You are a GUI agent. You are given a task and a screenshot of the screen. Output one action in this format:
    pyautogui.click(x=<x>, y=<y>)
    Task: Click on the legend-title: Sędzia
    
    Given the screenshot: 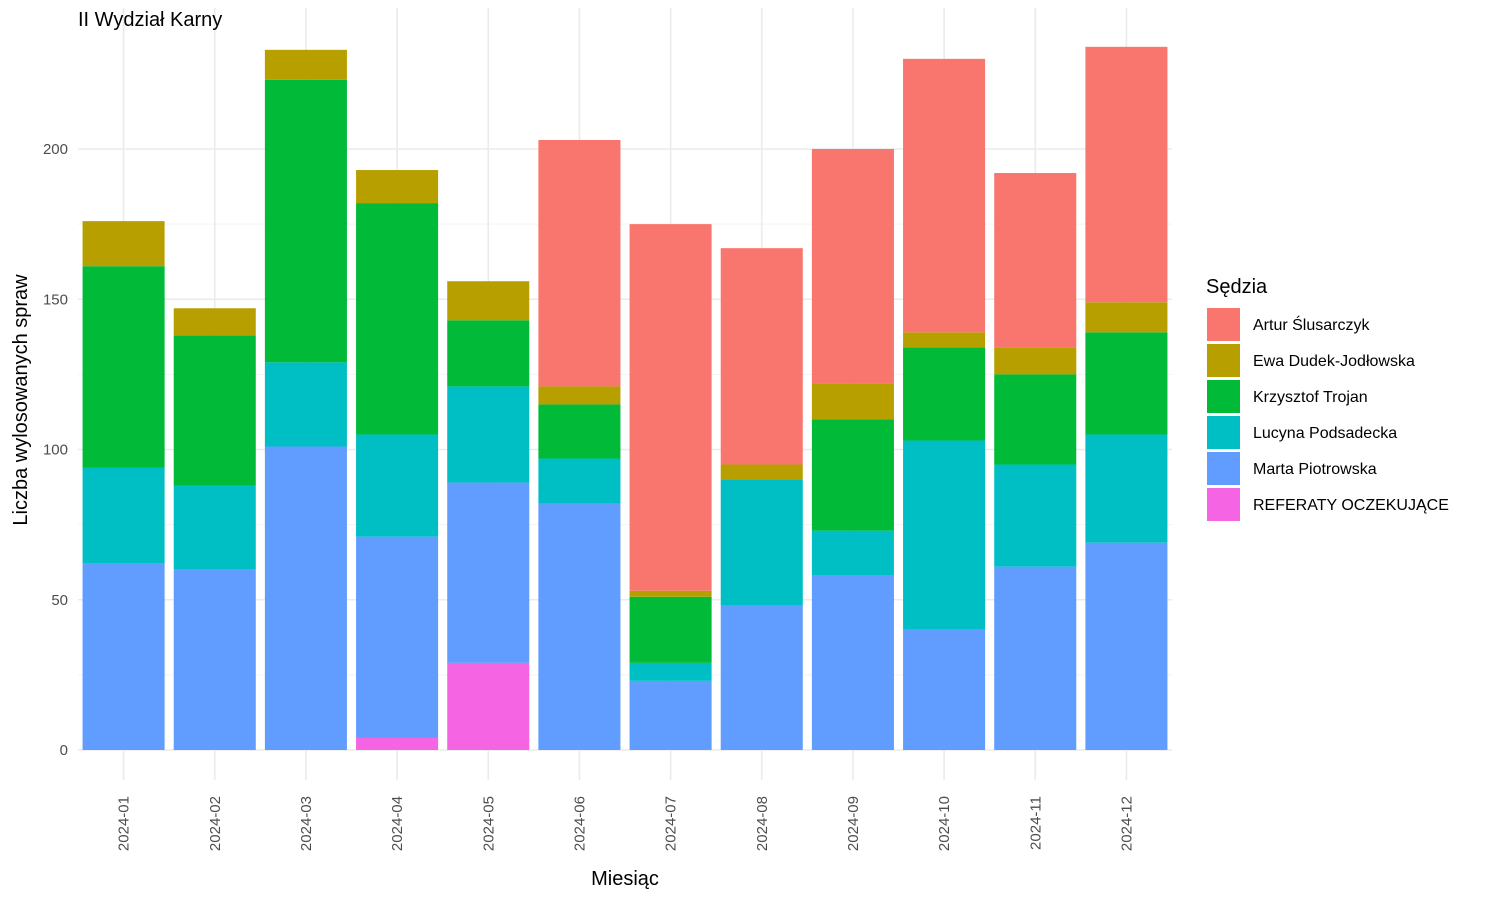 What is the action you would take?
    pyautogui.click(x=1237, y=287)
    